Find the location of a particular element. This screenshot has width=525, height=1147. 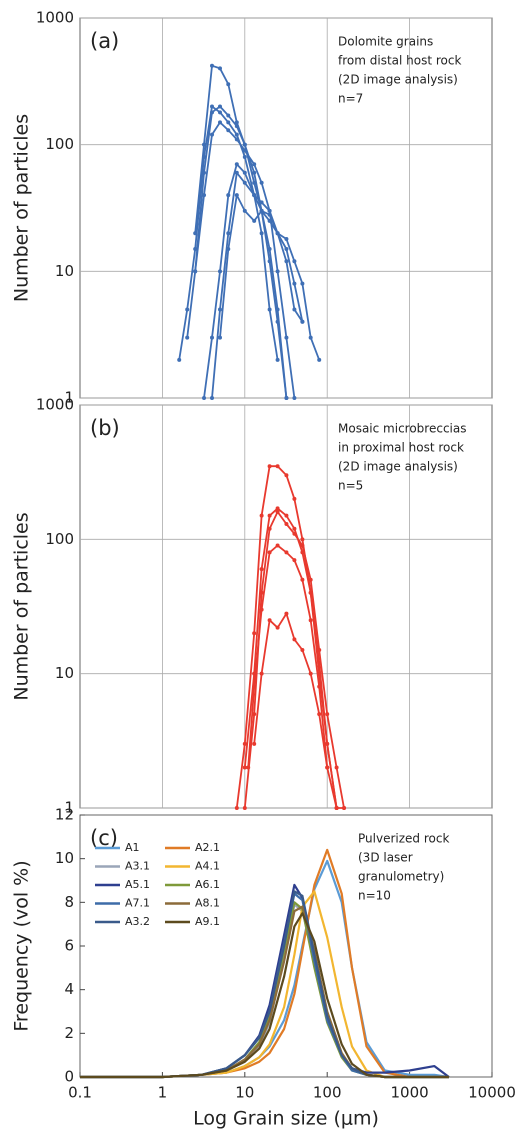

y-tick-label: 12 is located at coordinates (64, 815).